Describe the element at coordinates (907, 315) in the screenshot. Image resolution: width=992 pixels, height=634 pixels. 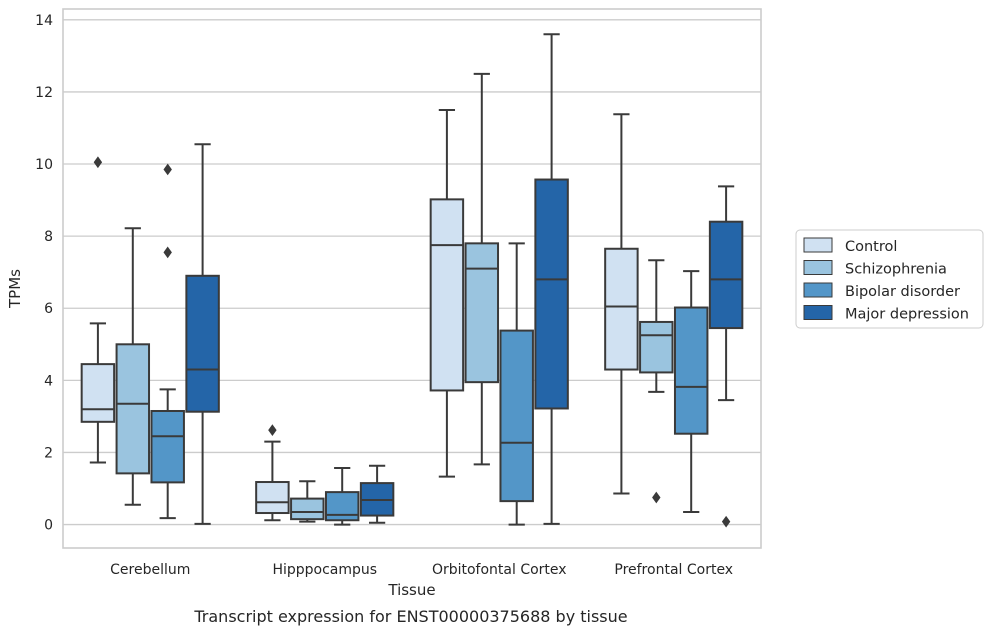
I see `legend-label: Major depression` at that location.